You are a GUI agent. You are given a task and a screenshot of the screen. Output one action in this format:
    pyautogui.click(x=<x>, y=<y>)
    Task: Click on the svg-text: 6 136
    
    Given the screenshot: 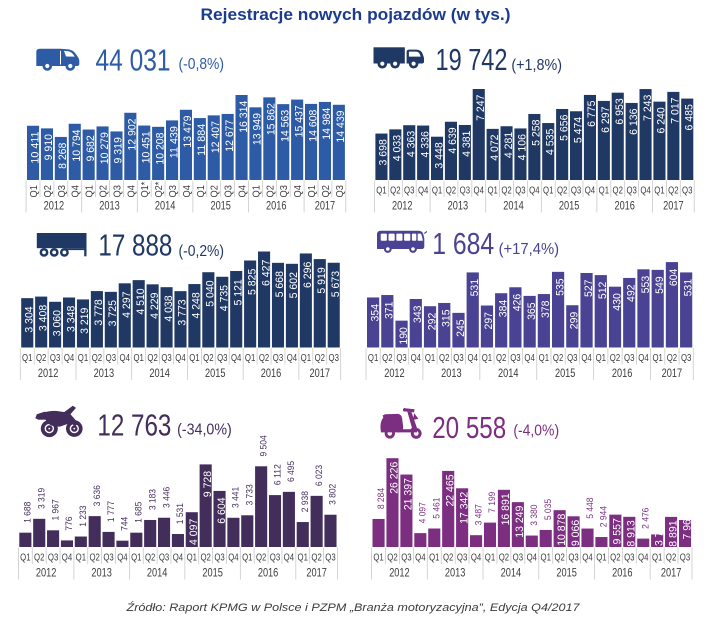 What is the action you would take?
    pyautogui.click(x=634, y=122)
    